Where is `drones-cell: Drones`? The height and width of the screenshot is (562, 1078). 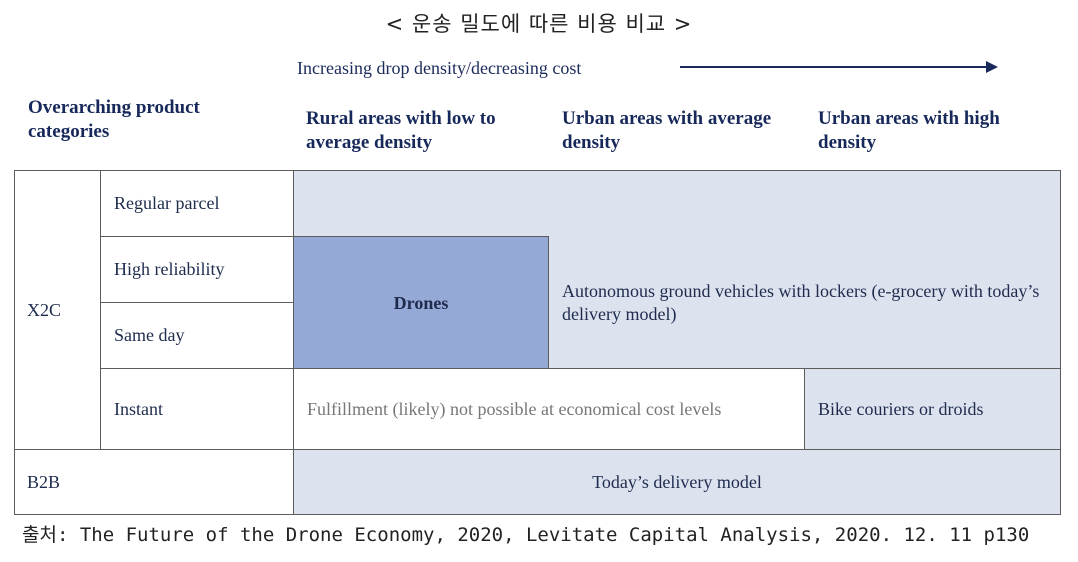 drones-cell: Drones is located at coordinates (421, 302).